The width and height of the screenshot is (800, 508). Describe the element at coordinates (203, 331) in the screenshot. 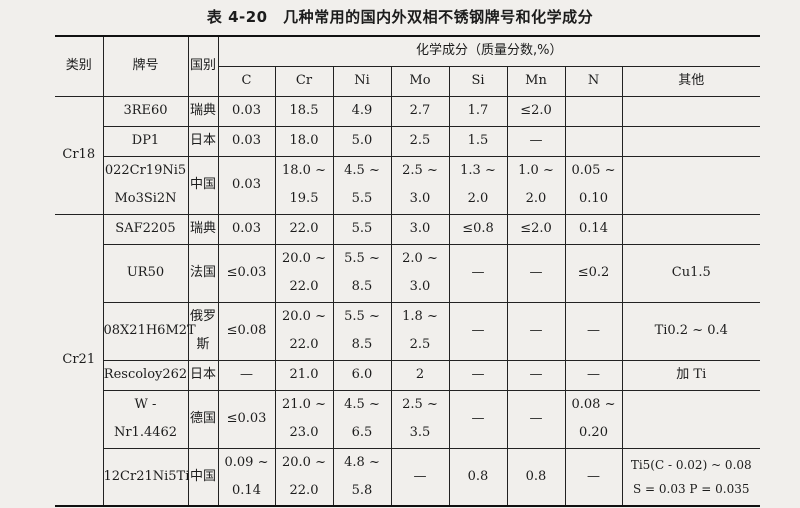

I see `country-cell: 俄罗斯` at that location.